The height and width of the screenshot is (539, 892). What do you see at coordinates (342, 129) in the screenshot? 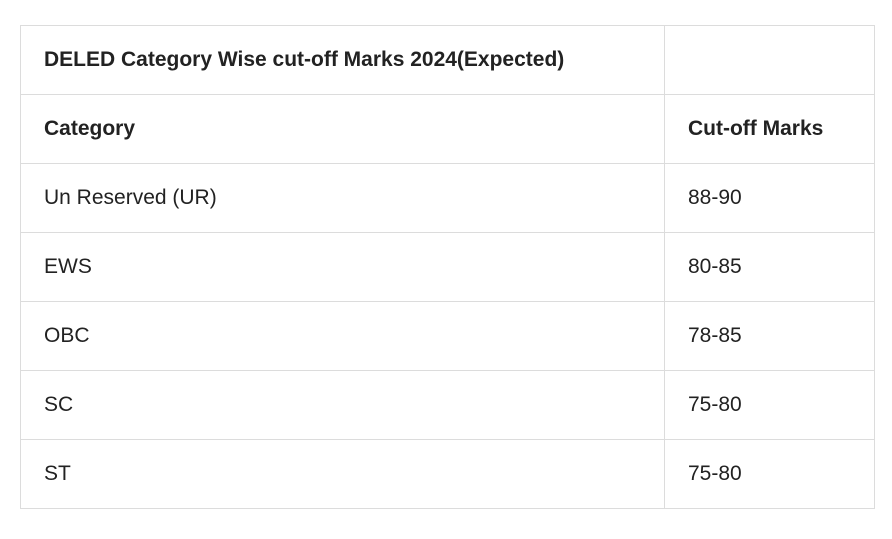
I see `header-cell: Category` at bounding box center [342, 129].